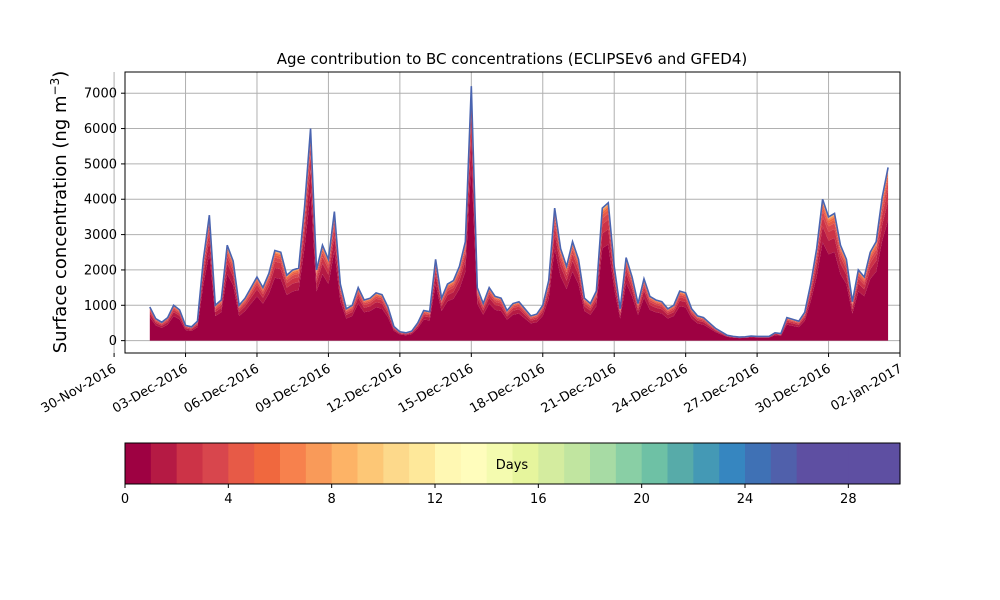 The height and width of the screenshot is (600, 1000). What do you see at coordinates (100, 94) in the screenshot?
I see `y-tick-label: 7000` at bounding box center [100, 94].